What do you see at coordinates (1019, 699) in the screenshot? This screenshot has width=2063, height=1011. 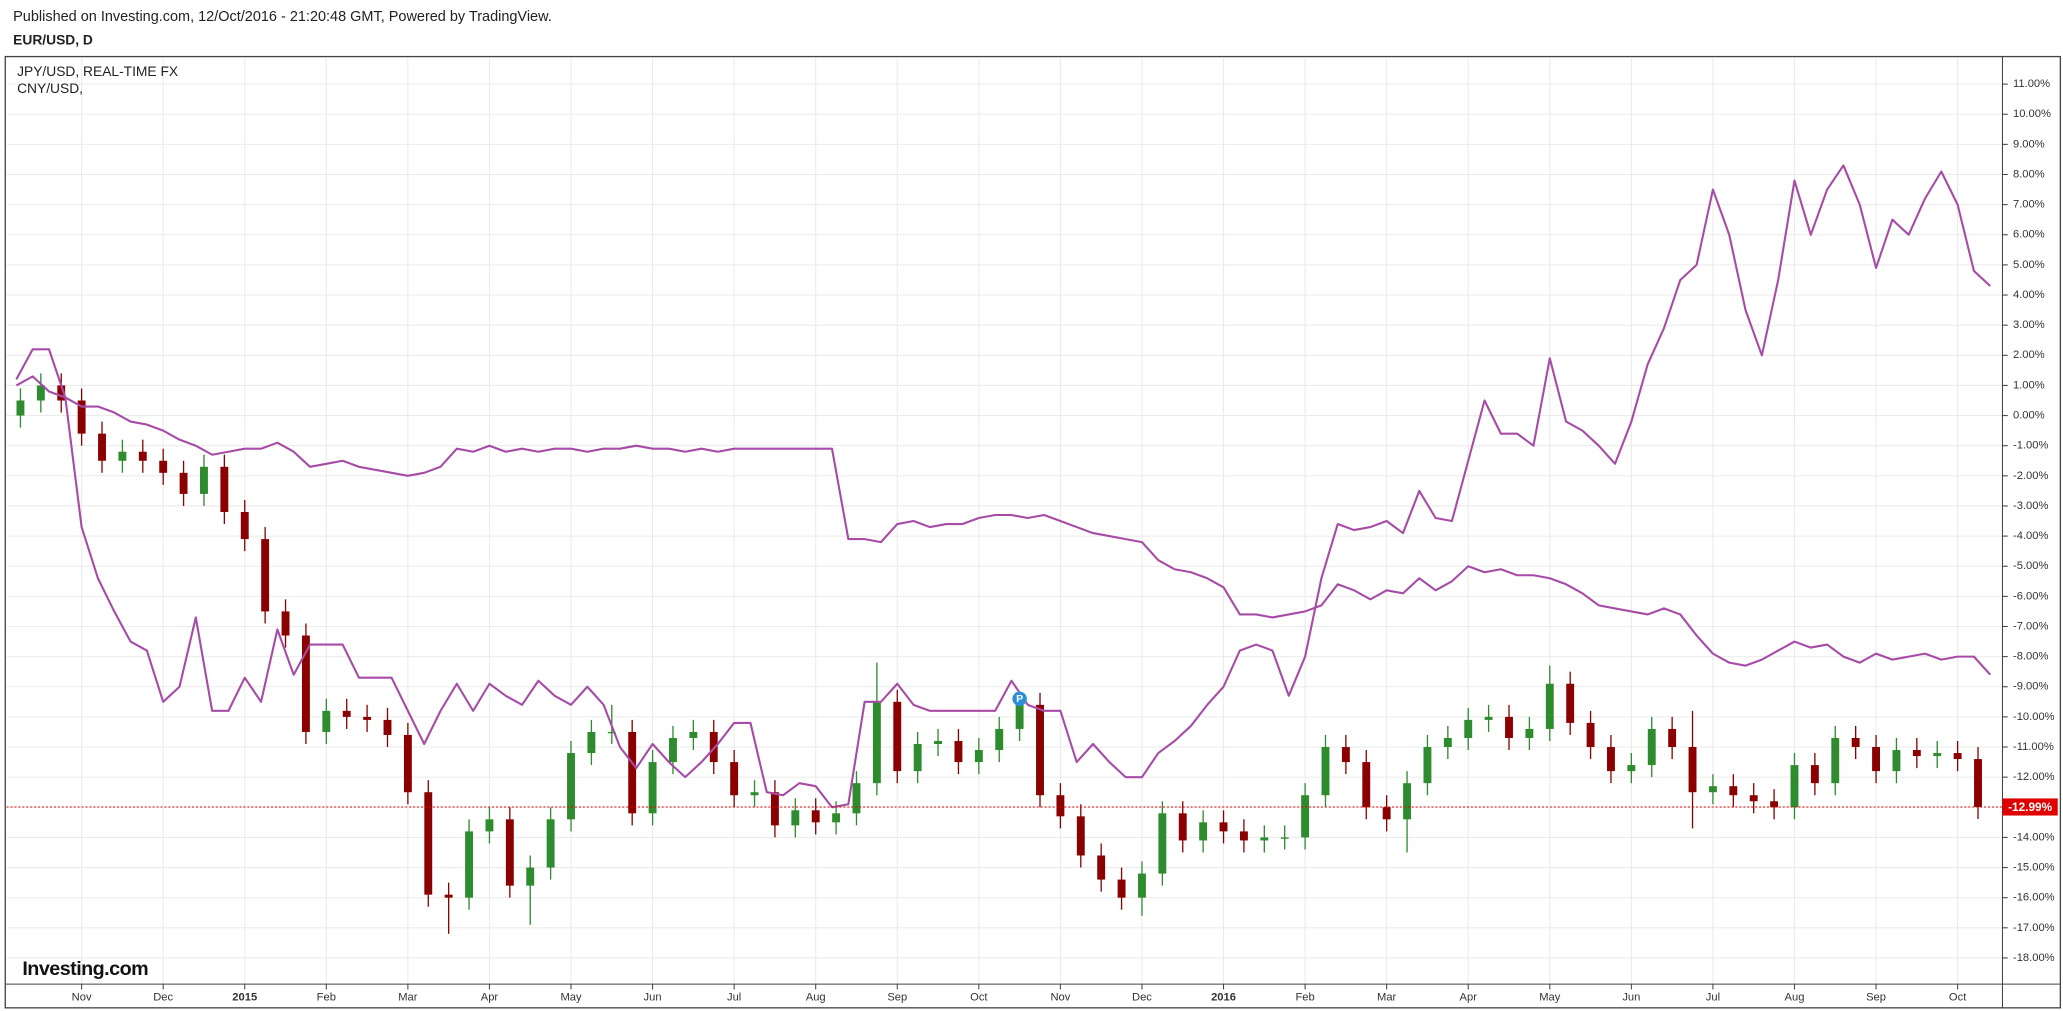 I see `event-marker-label: P` at bounding box center [1019, 699].